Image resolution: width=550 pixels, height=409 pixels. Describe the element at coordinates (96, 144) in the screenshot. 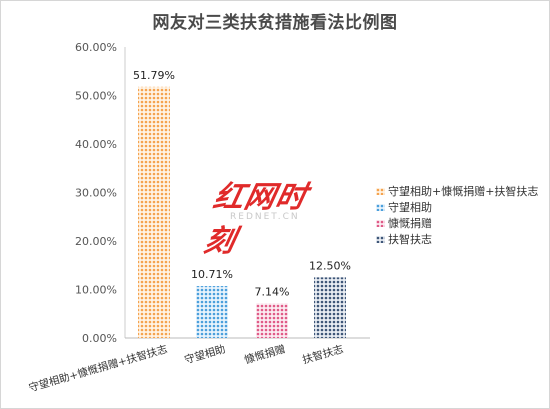

I see `y-tick-label: 40.00%` at that location.